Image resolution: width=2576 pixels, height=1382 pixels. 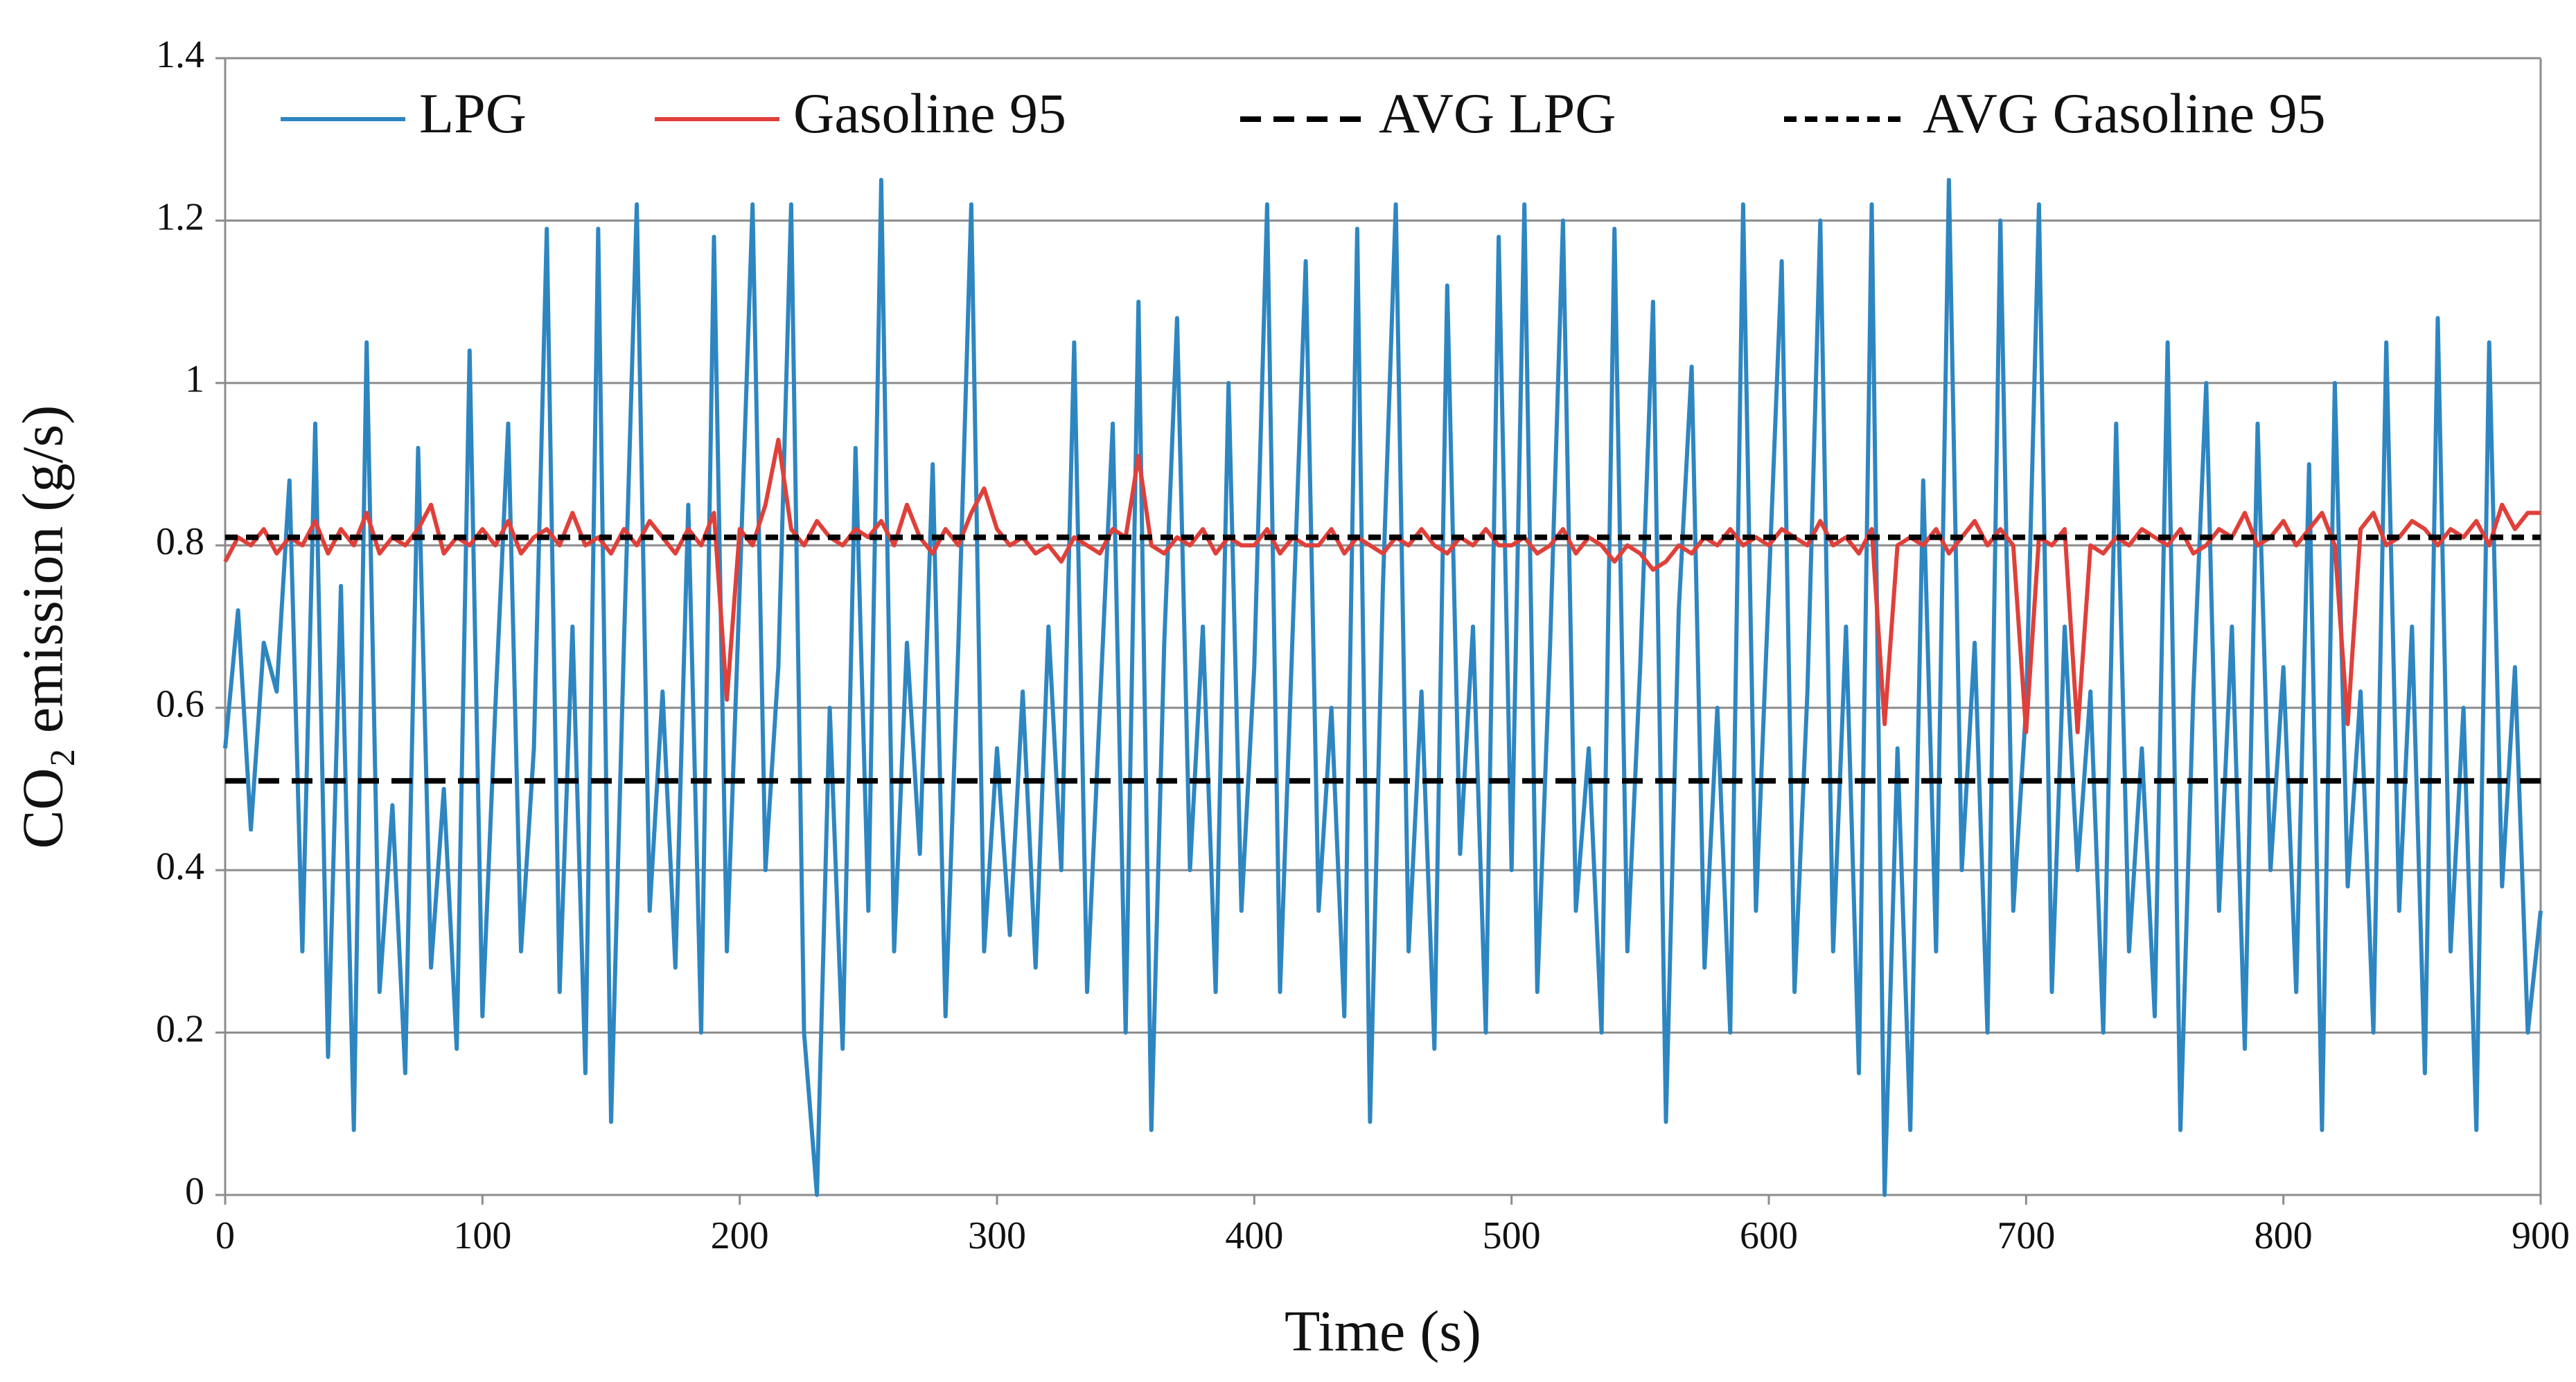 I want to click on y-tick-label: 0.6, so click(x=180, y=705).